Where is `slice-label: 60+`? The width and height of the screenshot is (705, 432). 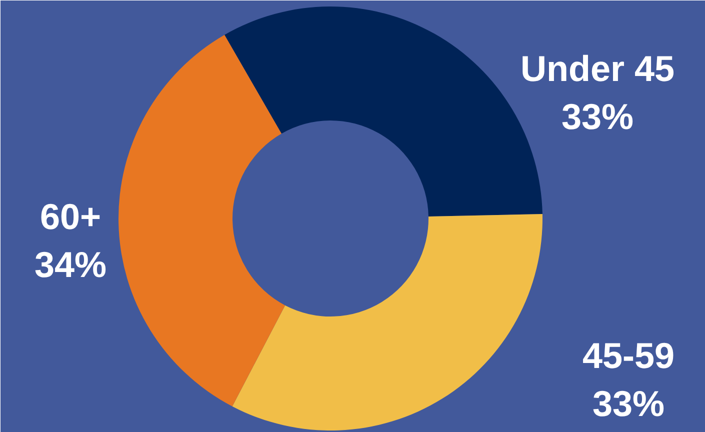 slice-label: 60+ is located at coordinates (71, 216).